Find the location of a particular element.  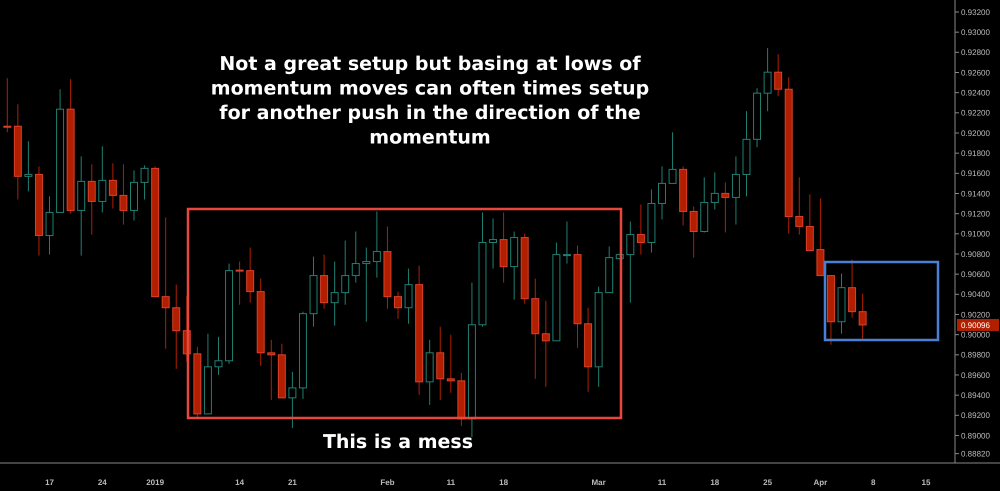

x-tick-label: 15 is located at coordinates (926, 482).